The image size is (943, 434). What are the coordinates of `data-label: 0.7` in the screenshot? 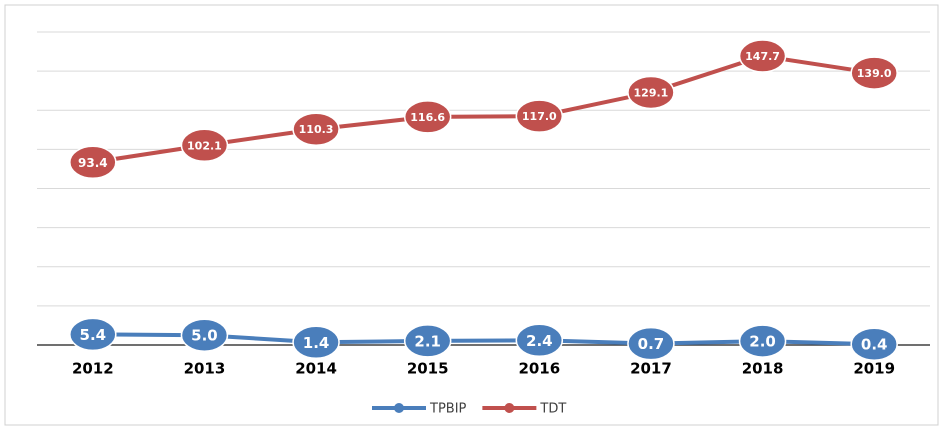 It's located at (651, 344).